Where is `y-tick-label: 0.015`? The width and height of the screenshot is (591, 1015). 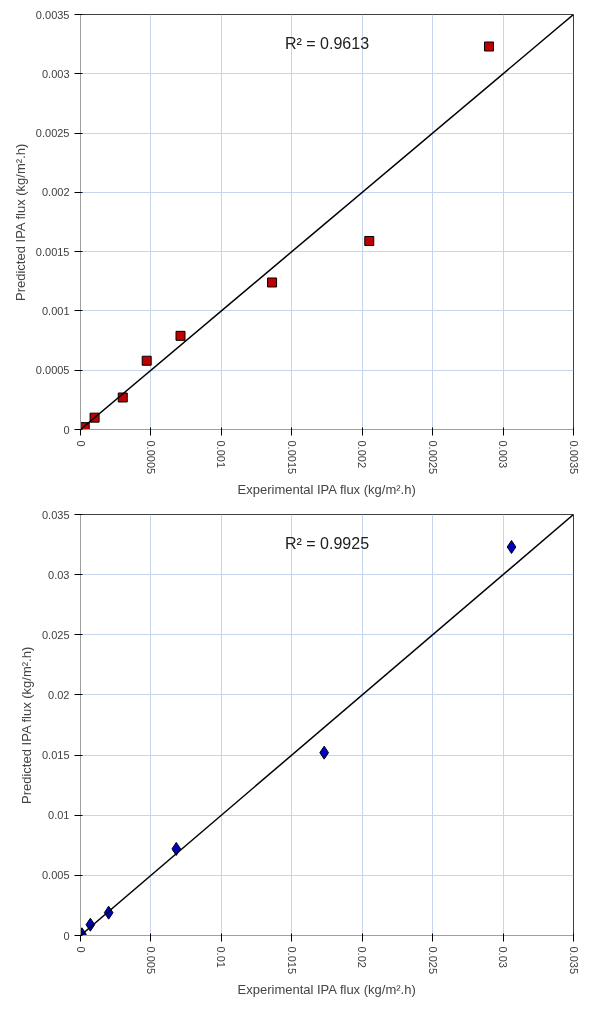 y-tick-label: 0.015 is located at coordinates (55, 755).